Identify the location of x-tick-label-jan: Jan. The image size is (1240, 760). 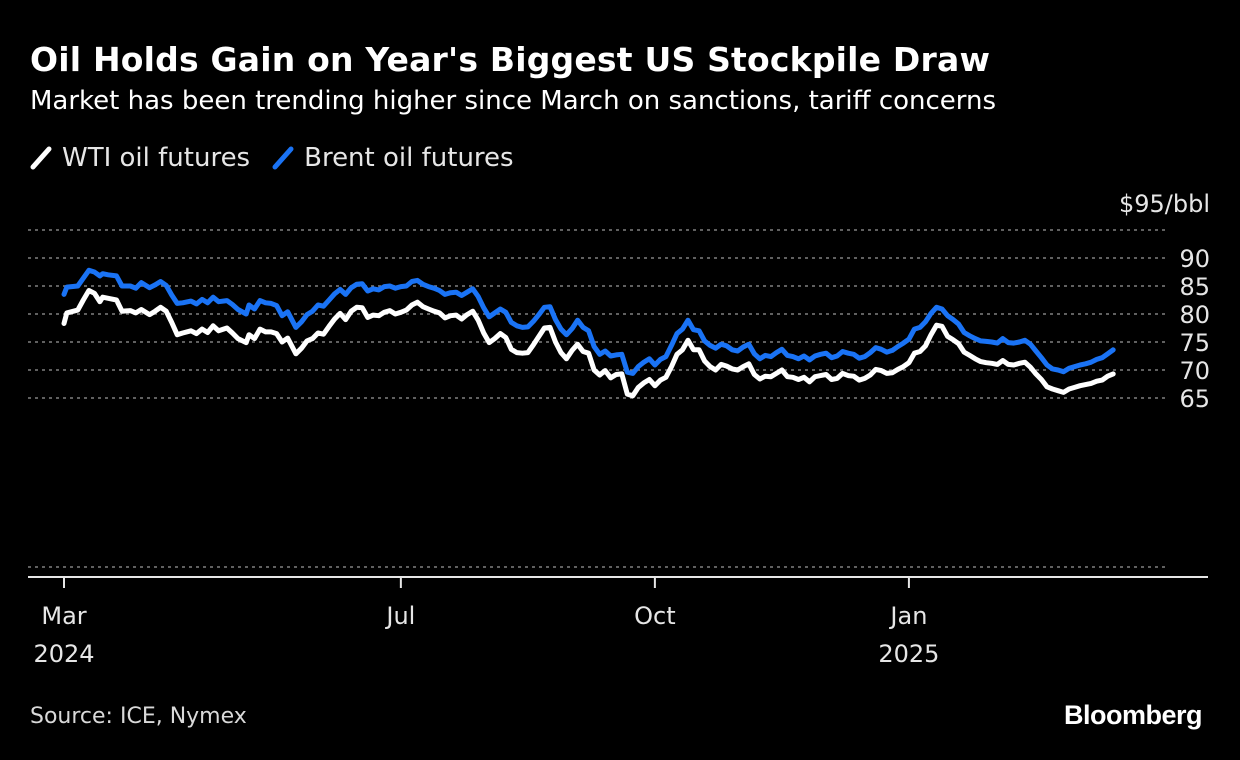
(907, 616).